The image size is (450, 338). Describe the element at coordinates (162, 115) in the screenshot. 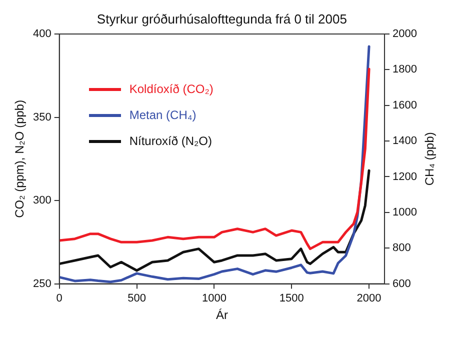

I see `legend-label: Metan (CH₄)` at that location.